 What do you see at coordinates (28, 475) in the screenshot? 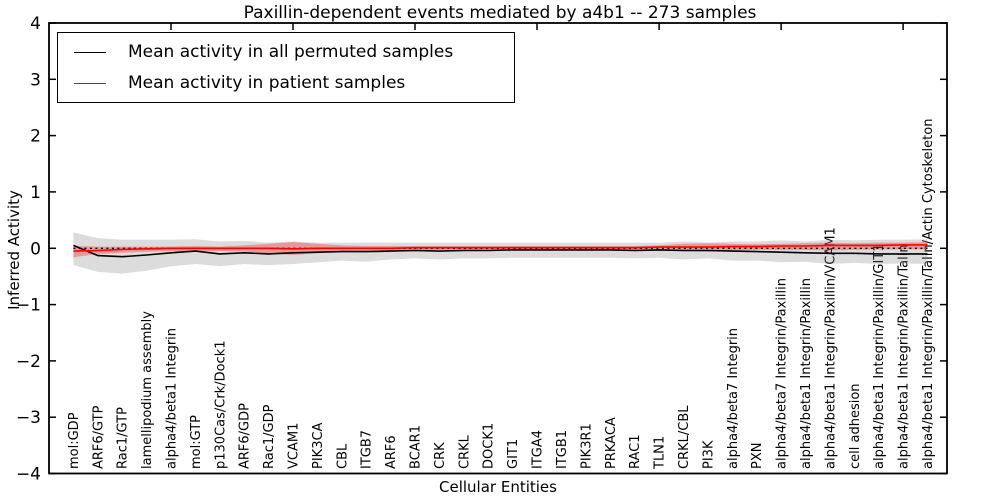
I see `y-tick-label: −4` at bounding box center [28, 475].